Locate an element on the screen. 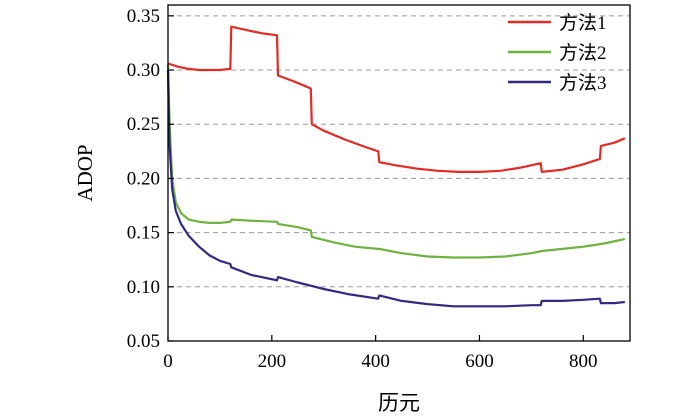 The width and height of the screenshot is (700, 417). y-tick-label: 0.15 is located at coordinates (143, 233).